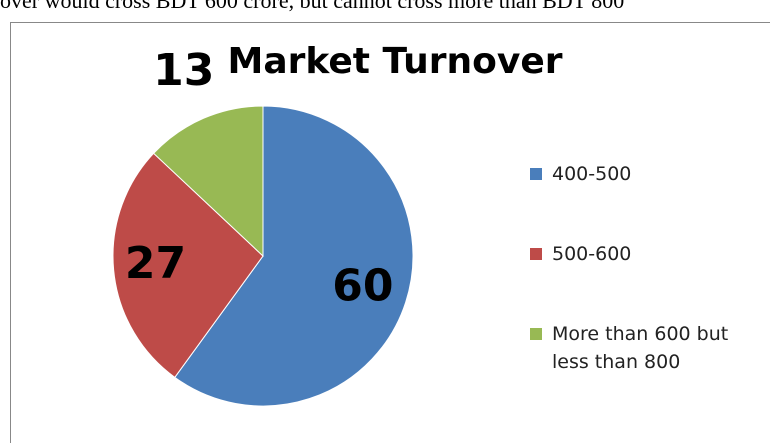 This screenshot has width=770, height=443. Describe the element at coordinates (395, 61) in the screenshot. I see `chart-title: Market Turnover` at that location.